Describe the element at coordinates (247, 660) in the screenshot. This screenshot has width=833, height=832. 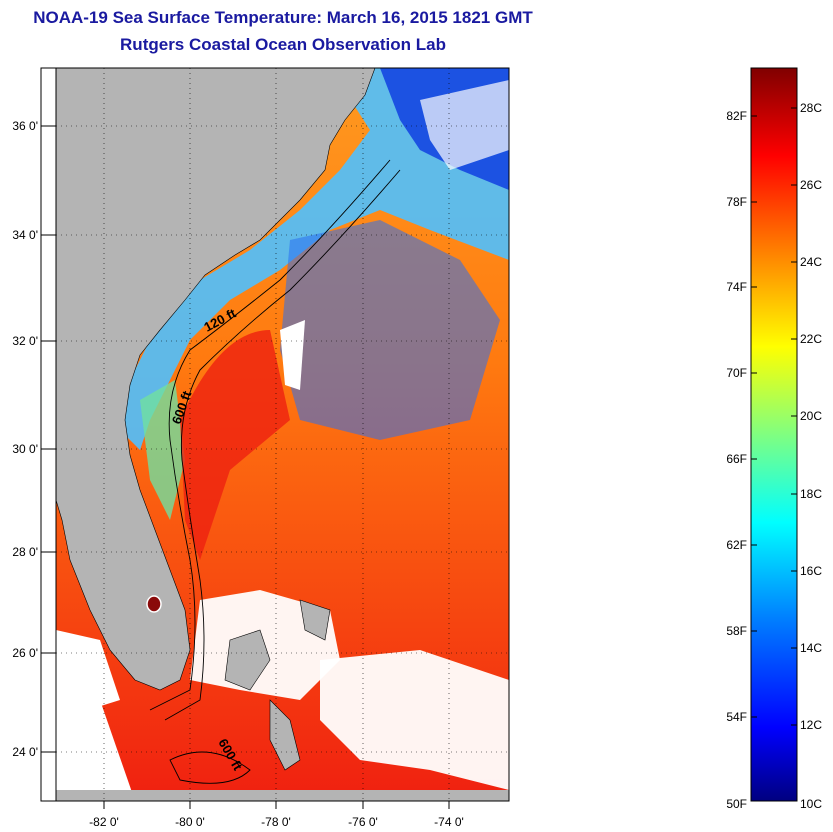
I see `land-bahamas` at that location.